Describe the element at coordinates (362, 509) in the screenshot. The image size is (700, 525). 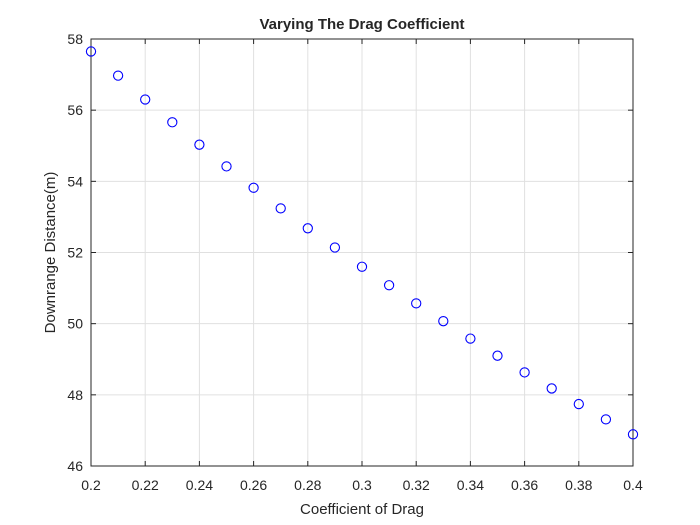
I see `x-axis-label: Coefficient of Drag` at that location.